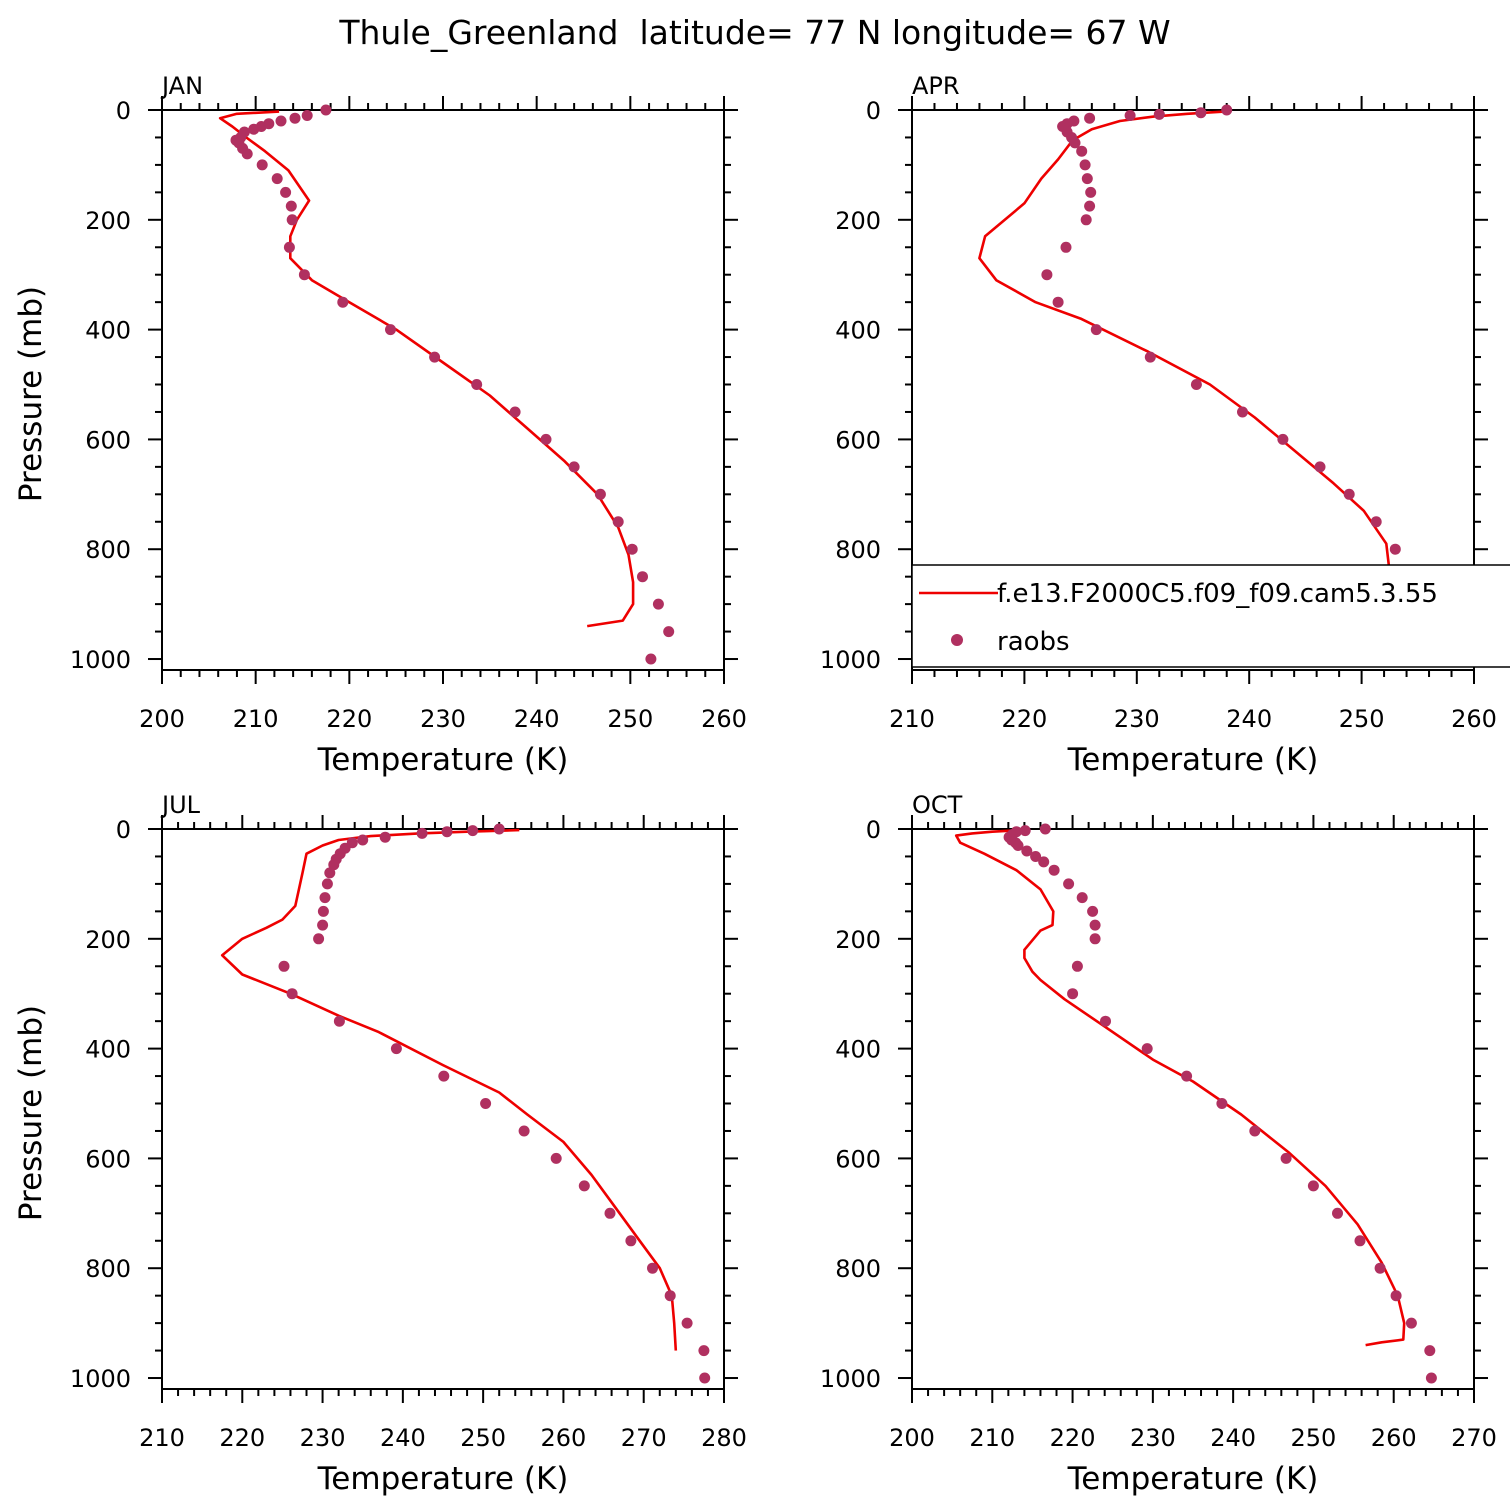 The width and height of the screenshot is (1510, 1510). Describe the element at coordinates (1474, 1438) in the screenshot. I see `x-tick-label: 270` at that location.